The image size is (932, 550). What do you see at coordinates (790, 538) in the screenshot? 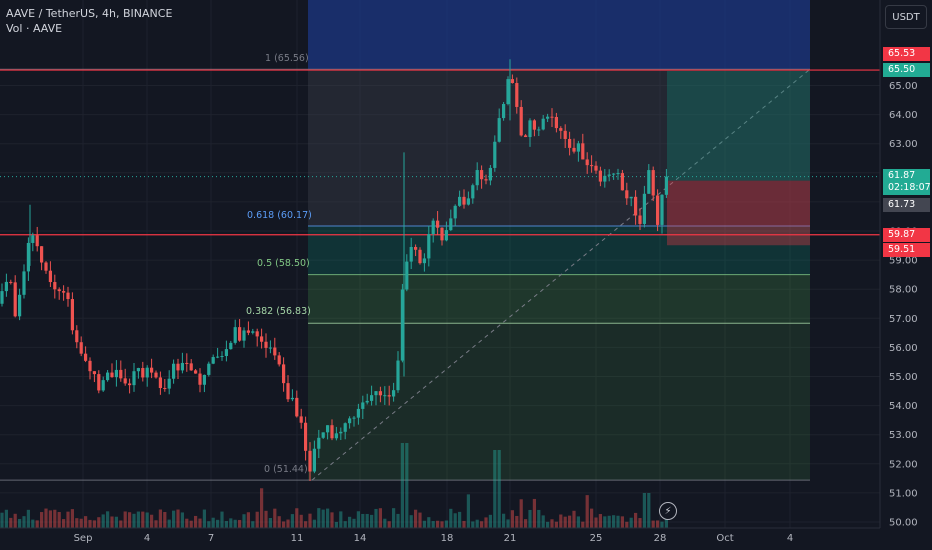
I see `time-tick-label: 4` at bounding box center [790, 538].